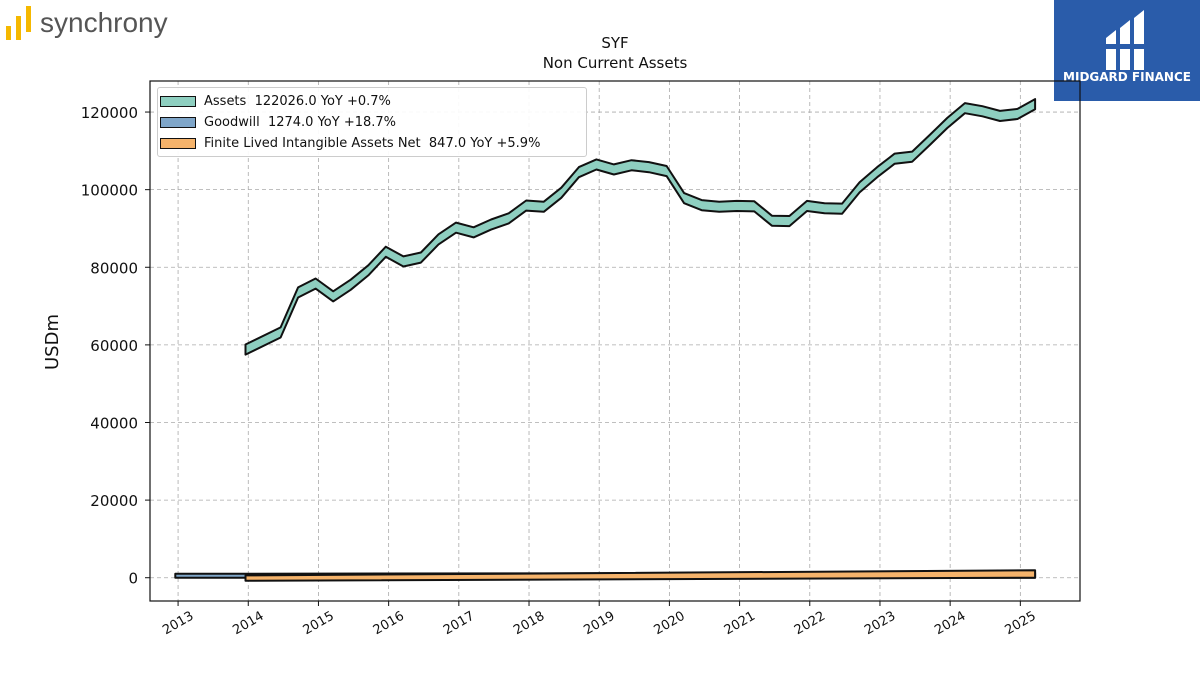 This screenshot has height=675, width=1200. I want to click on x-tick-label: 2024, so click(950, 624).